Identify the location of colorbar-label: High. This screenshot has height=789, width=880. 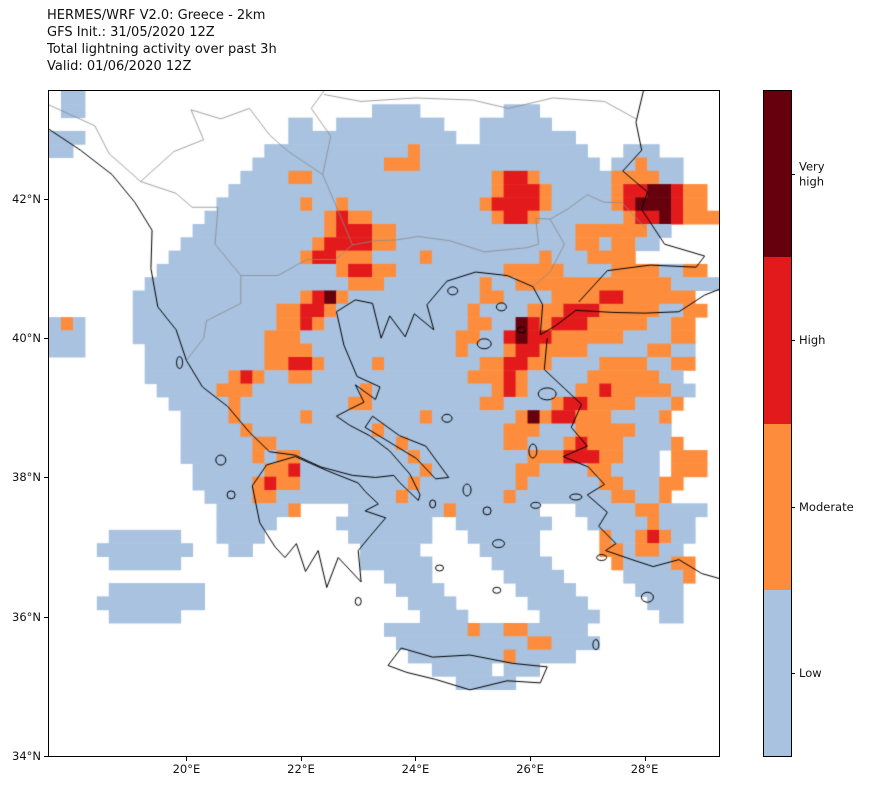
(812, 340).